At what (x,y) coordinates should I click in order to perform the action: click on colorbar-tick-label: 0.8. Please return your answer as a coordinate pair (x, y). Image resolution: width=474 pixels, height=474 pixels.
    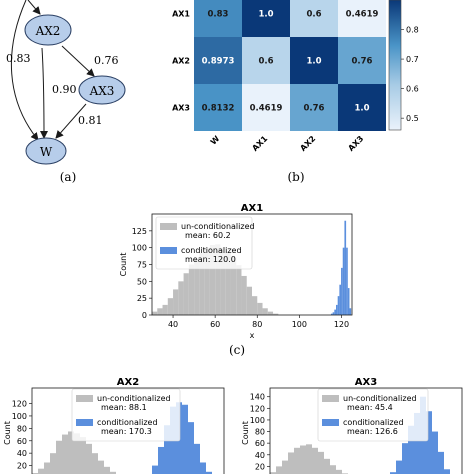
    Looking at the image, I should click on (412, 30).